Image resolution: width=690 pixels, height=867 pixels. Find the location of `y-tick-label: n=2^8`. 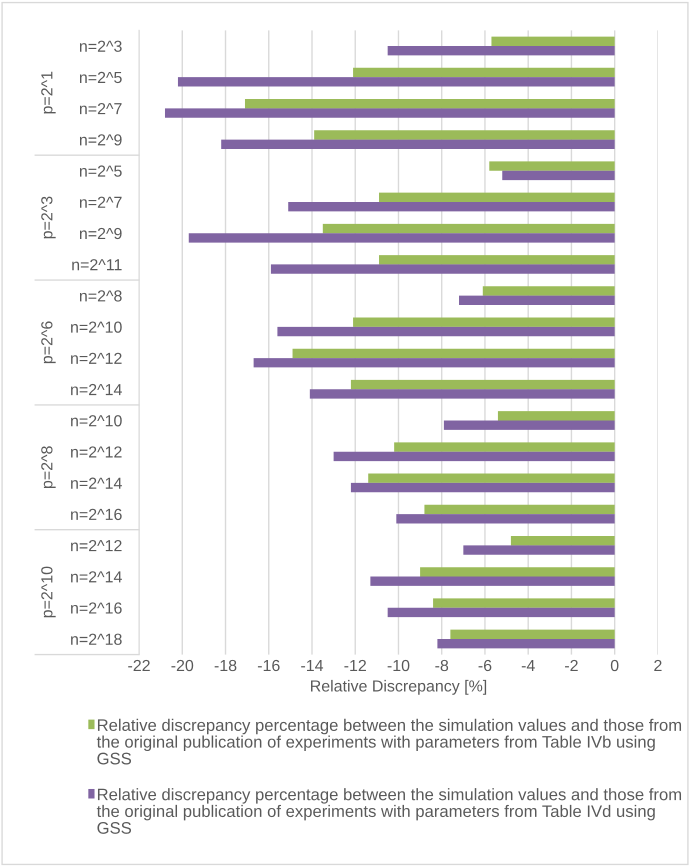

y-tick-label: n=2^8 is located at coordinates (101, 296).